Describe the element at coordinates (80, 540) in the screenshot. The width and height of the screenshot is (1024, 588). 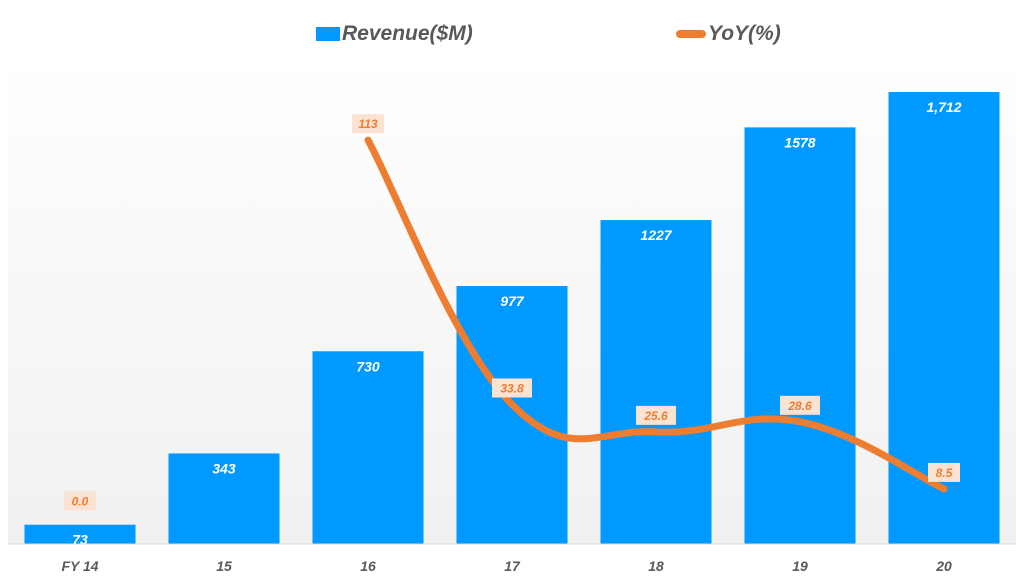
I see `bar-data-label: 73` at that location.